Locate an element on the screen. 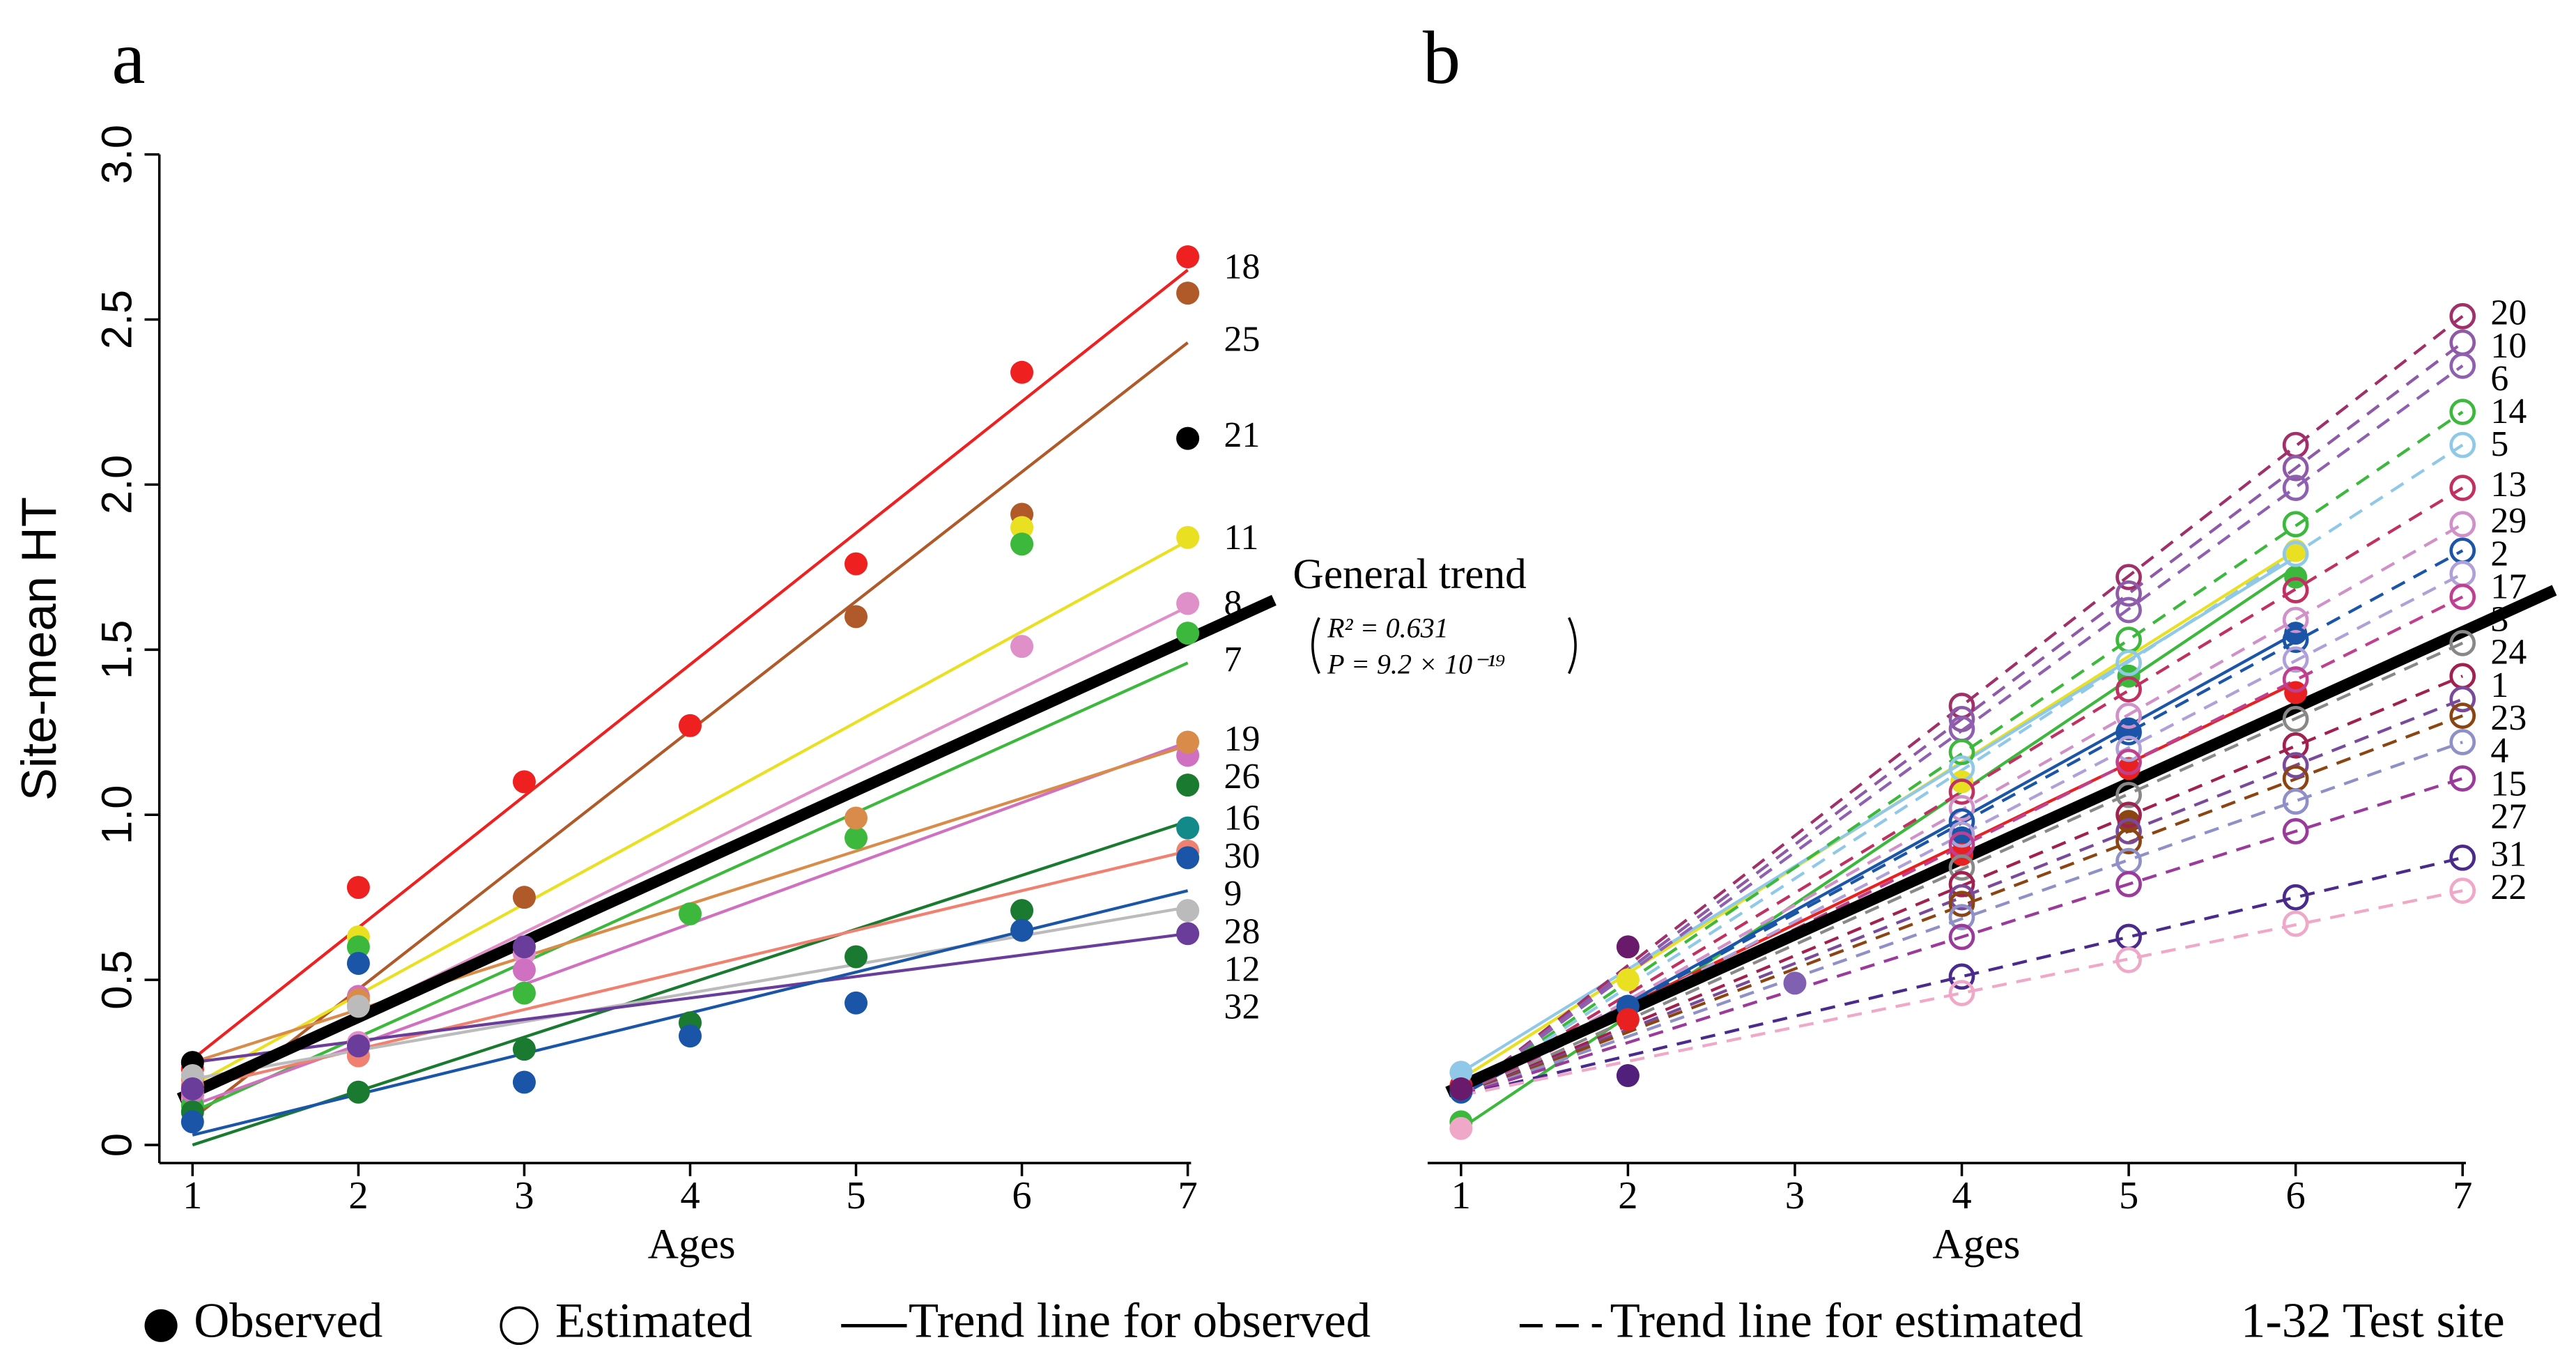 The height and width of the screenshot is (1370, 2576). site-label: 28 is located at coordinates (1242, 931).